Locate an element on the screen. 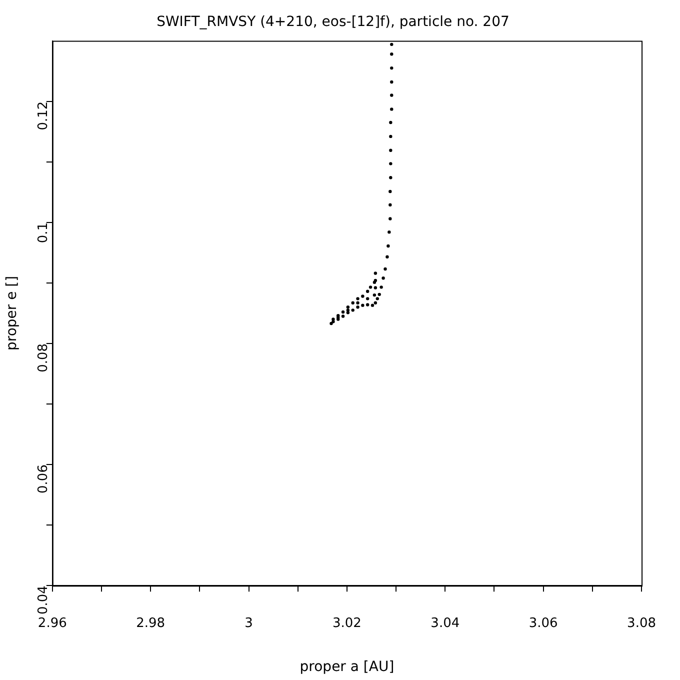  y-tick-label: 0.06 is located at coordinates (43, 479).